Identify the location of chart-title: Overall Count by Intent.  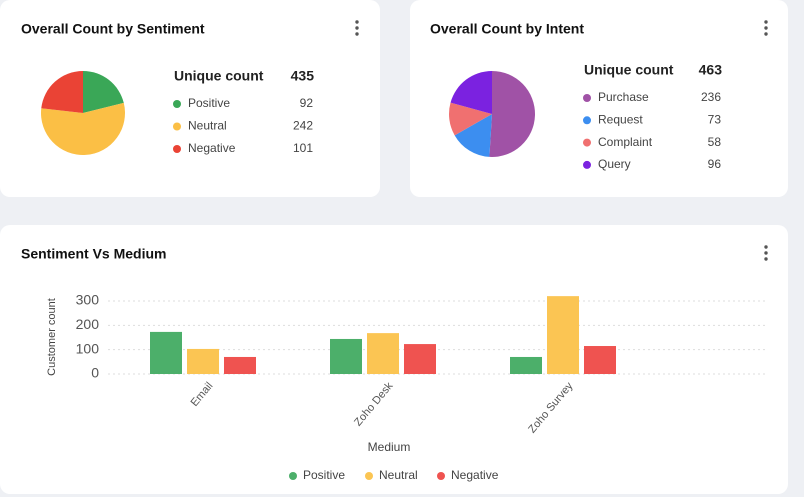
(507, 29).